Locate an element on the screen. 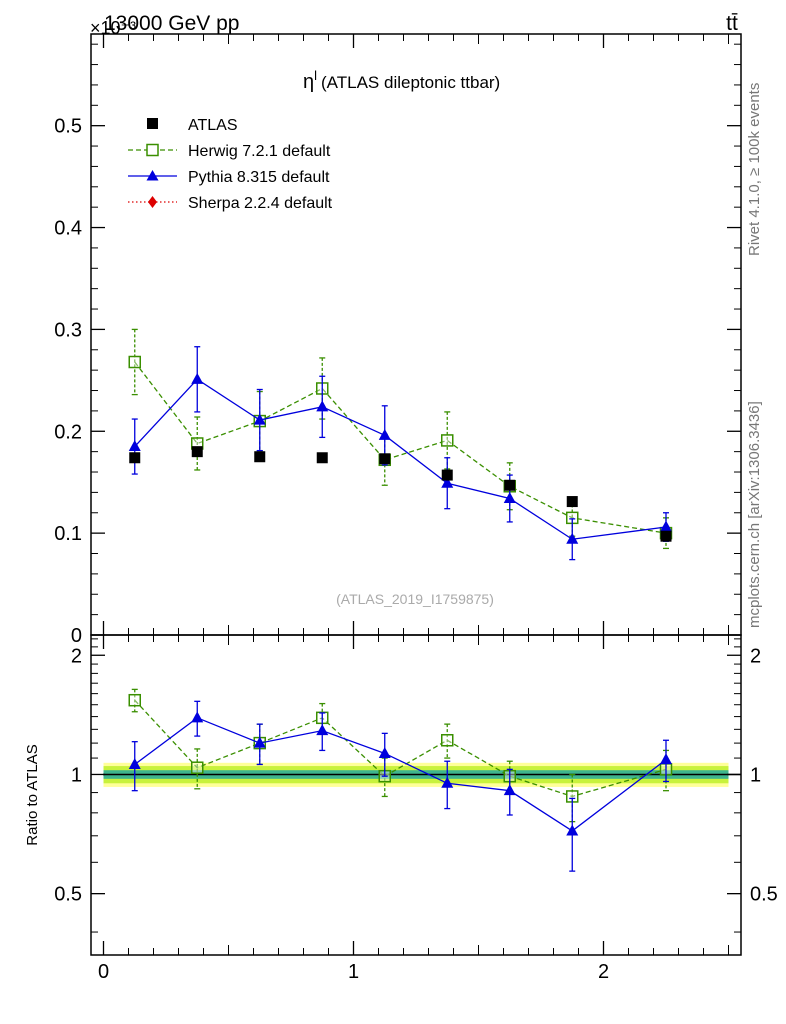  legend-entry-sherpa: Sherpa 2.2.4 default is located at coordinates (230, 203).